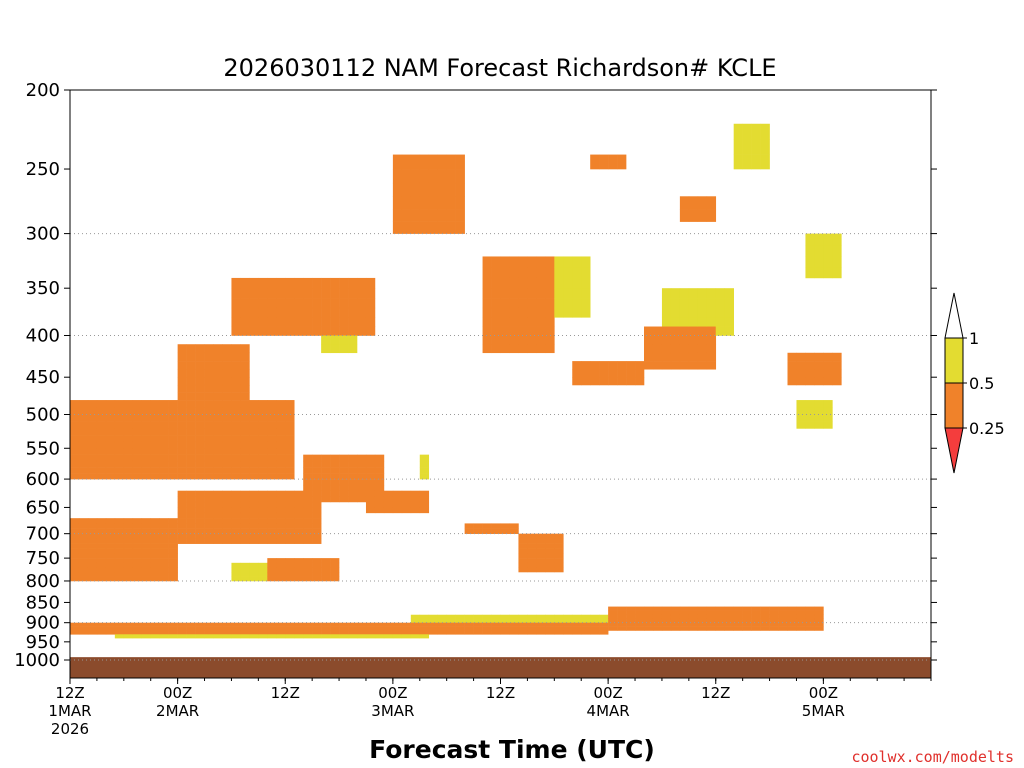  Describe the element at coordinates (70, 729) in the screenshot. I see `x-tick-label: 2026` at that location.